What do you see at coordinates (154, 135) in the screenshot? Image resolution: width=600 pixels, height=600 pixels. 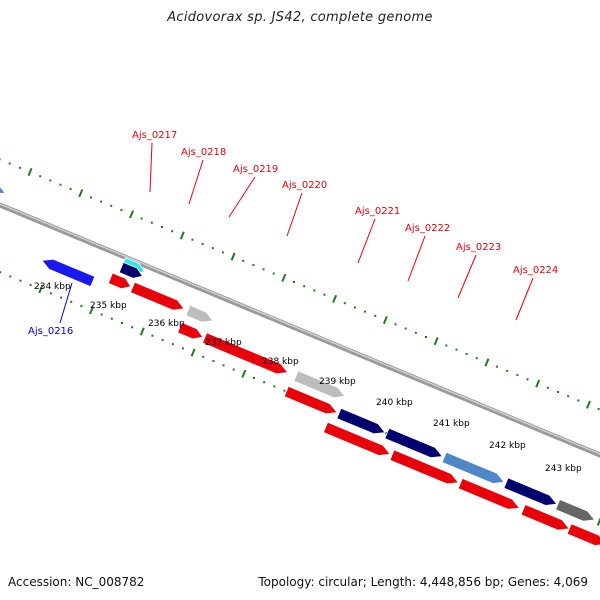 I see `gene-label-ajs-0217: Ajs_0217` at bounding box center [154, 135].